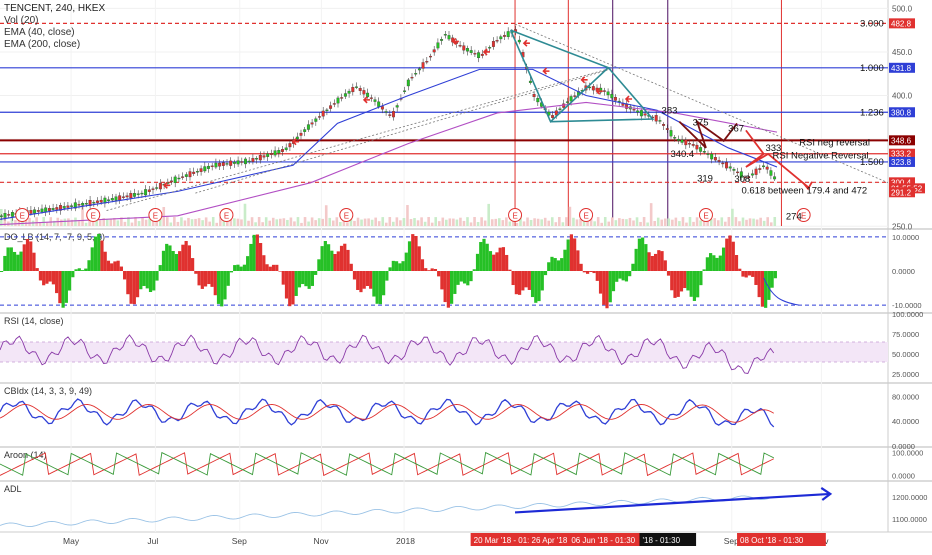  What do you see at coordinates (905, 396) in the screenshot?
I see `oscillator-tick-label: 80.0000` at bounding box center [905, 396].